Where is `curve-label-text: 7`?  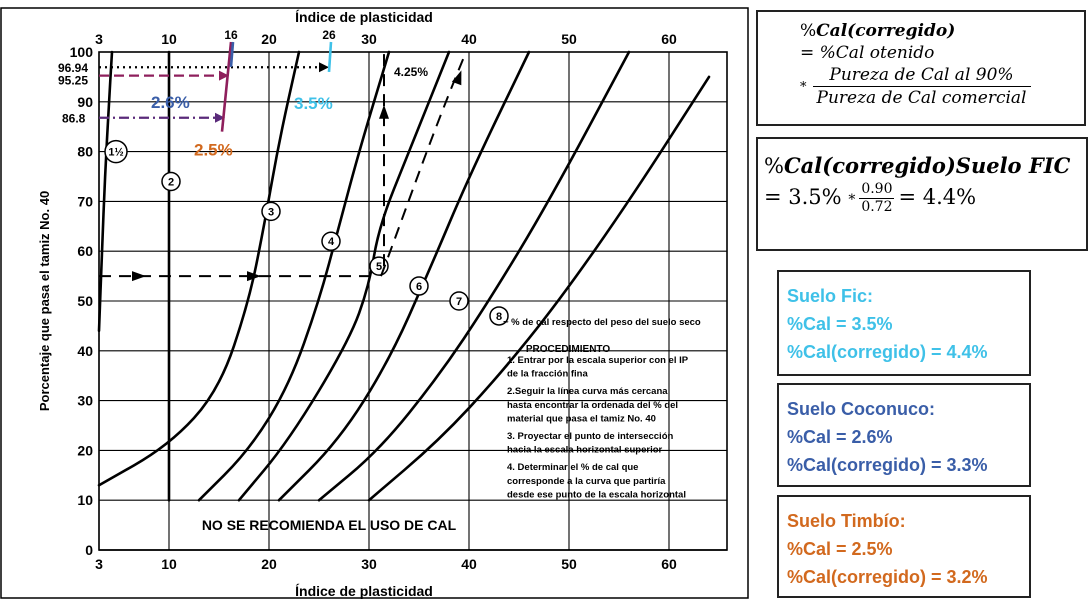
curve-label-text: 7 is located at coordinates (459, 302).